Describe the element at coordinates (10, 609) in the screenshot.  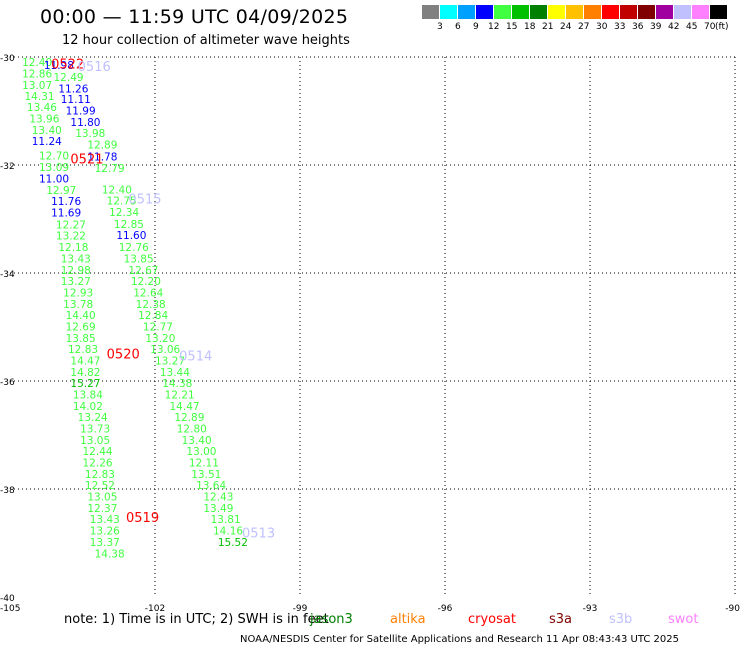
I see `lon-tick-label: -105` at that location.